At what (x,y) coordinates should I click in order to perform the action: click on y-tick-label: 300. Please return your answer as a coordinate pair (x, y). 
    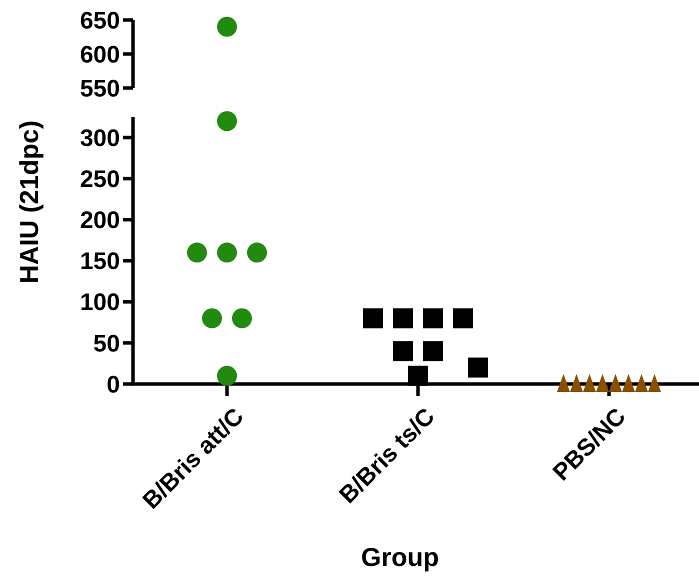
    Looking at the image, I should click on (100, 138).